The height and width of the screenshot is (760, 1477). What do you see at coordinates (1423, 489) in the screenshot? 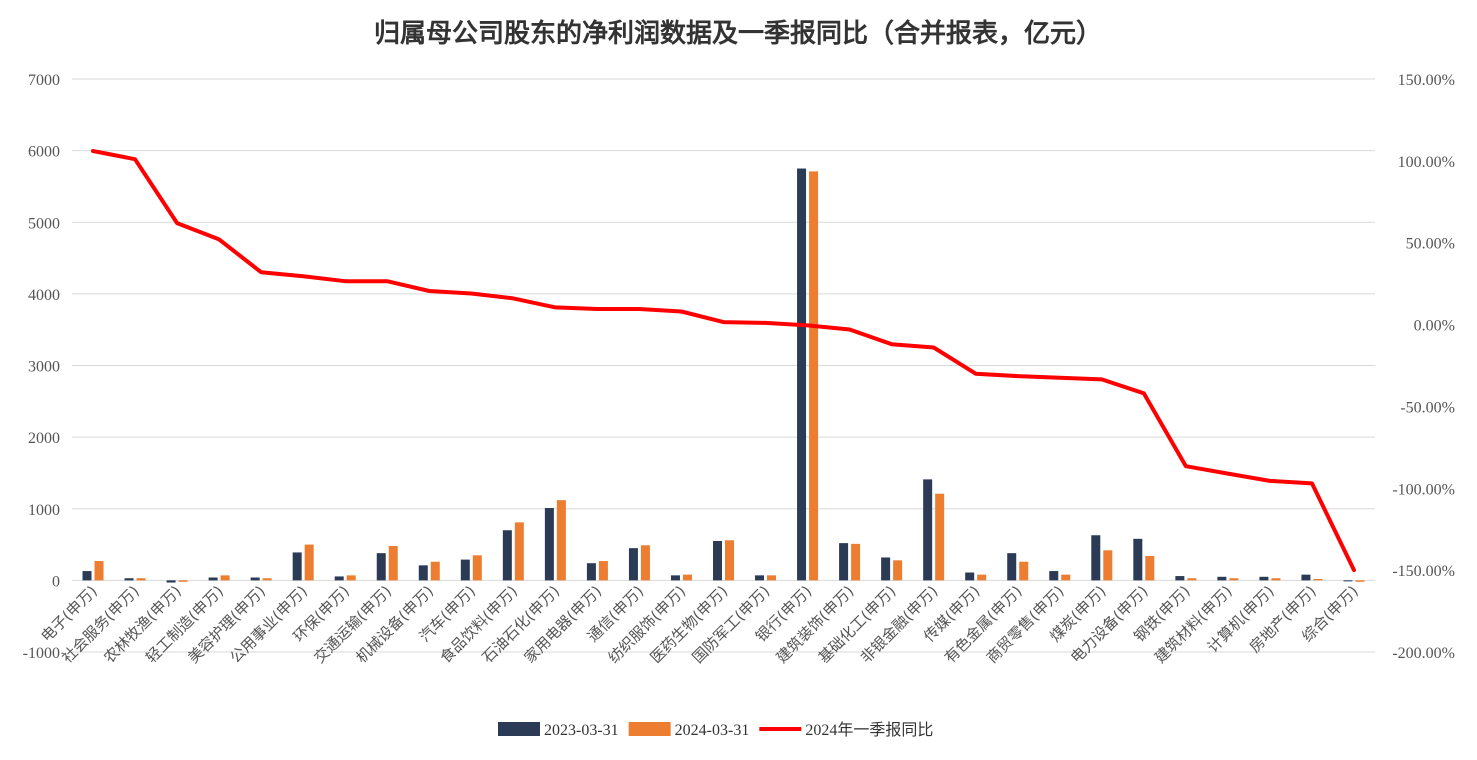
I see `y-right-tick-label: -100.00%` at bounding box center [1423, 489].